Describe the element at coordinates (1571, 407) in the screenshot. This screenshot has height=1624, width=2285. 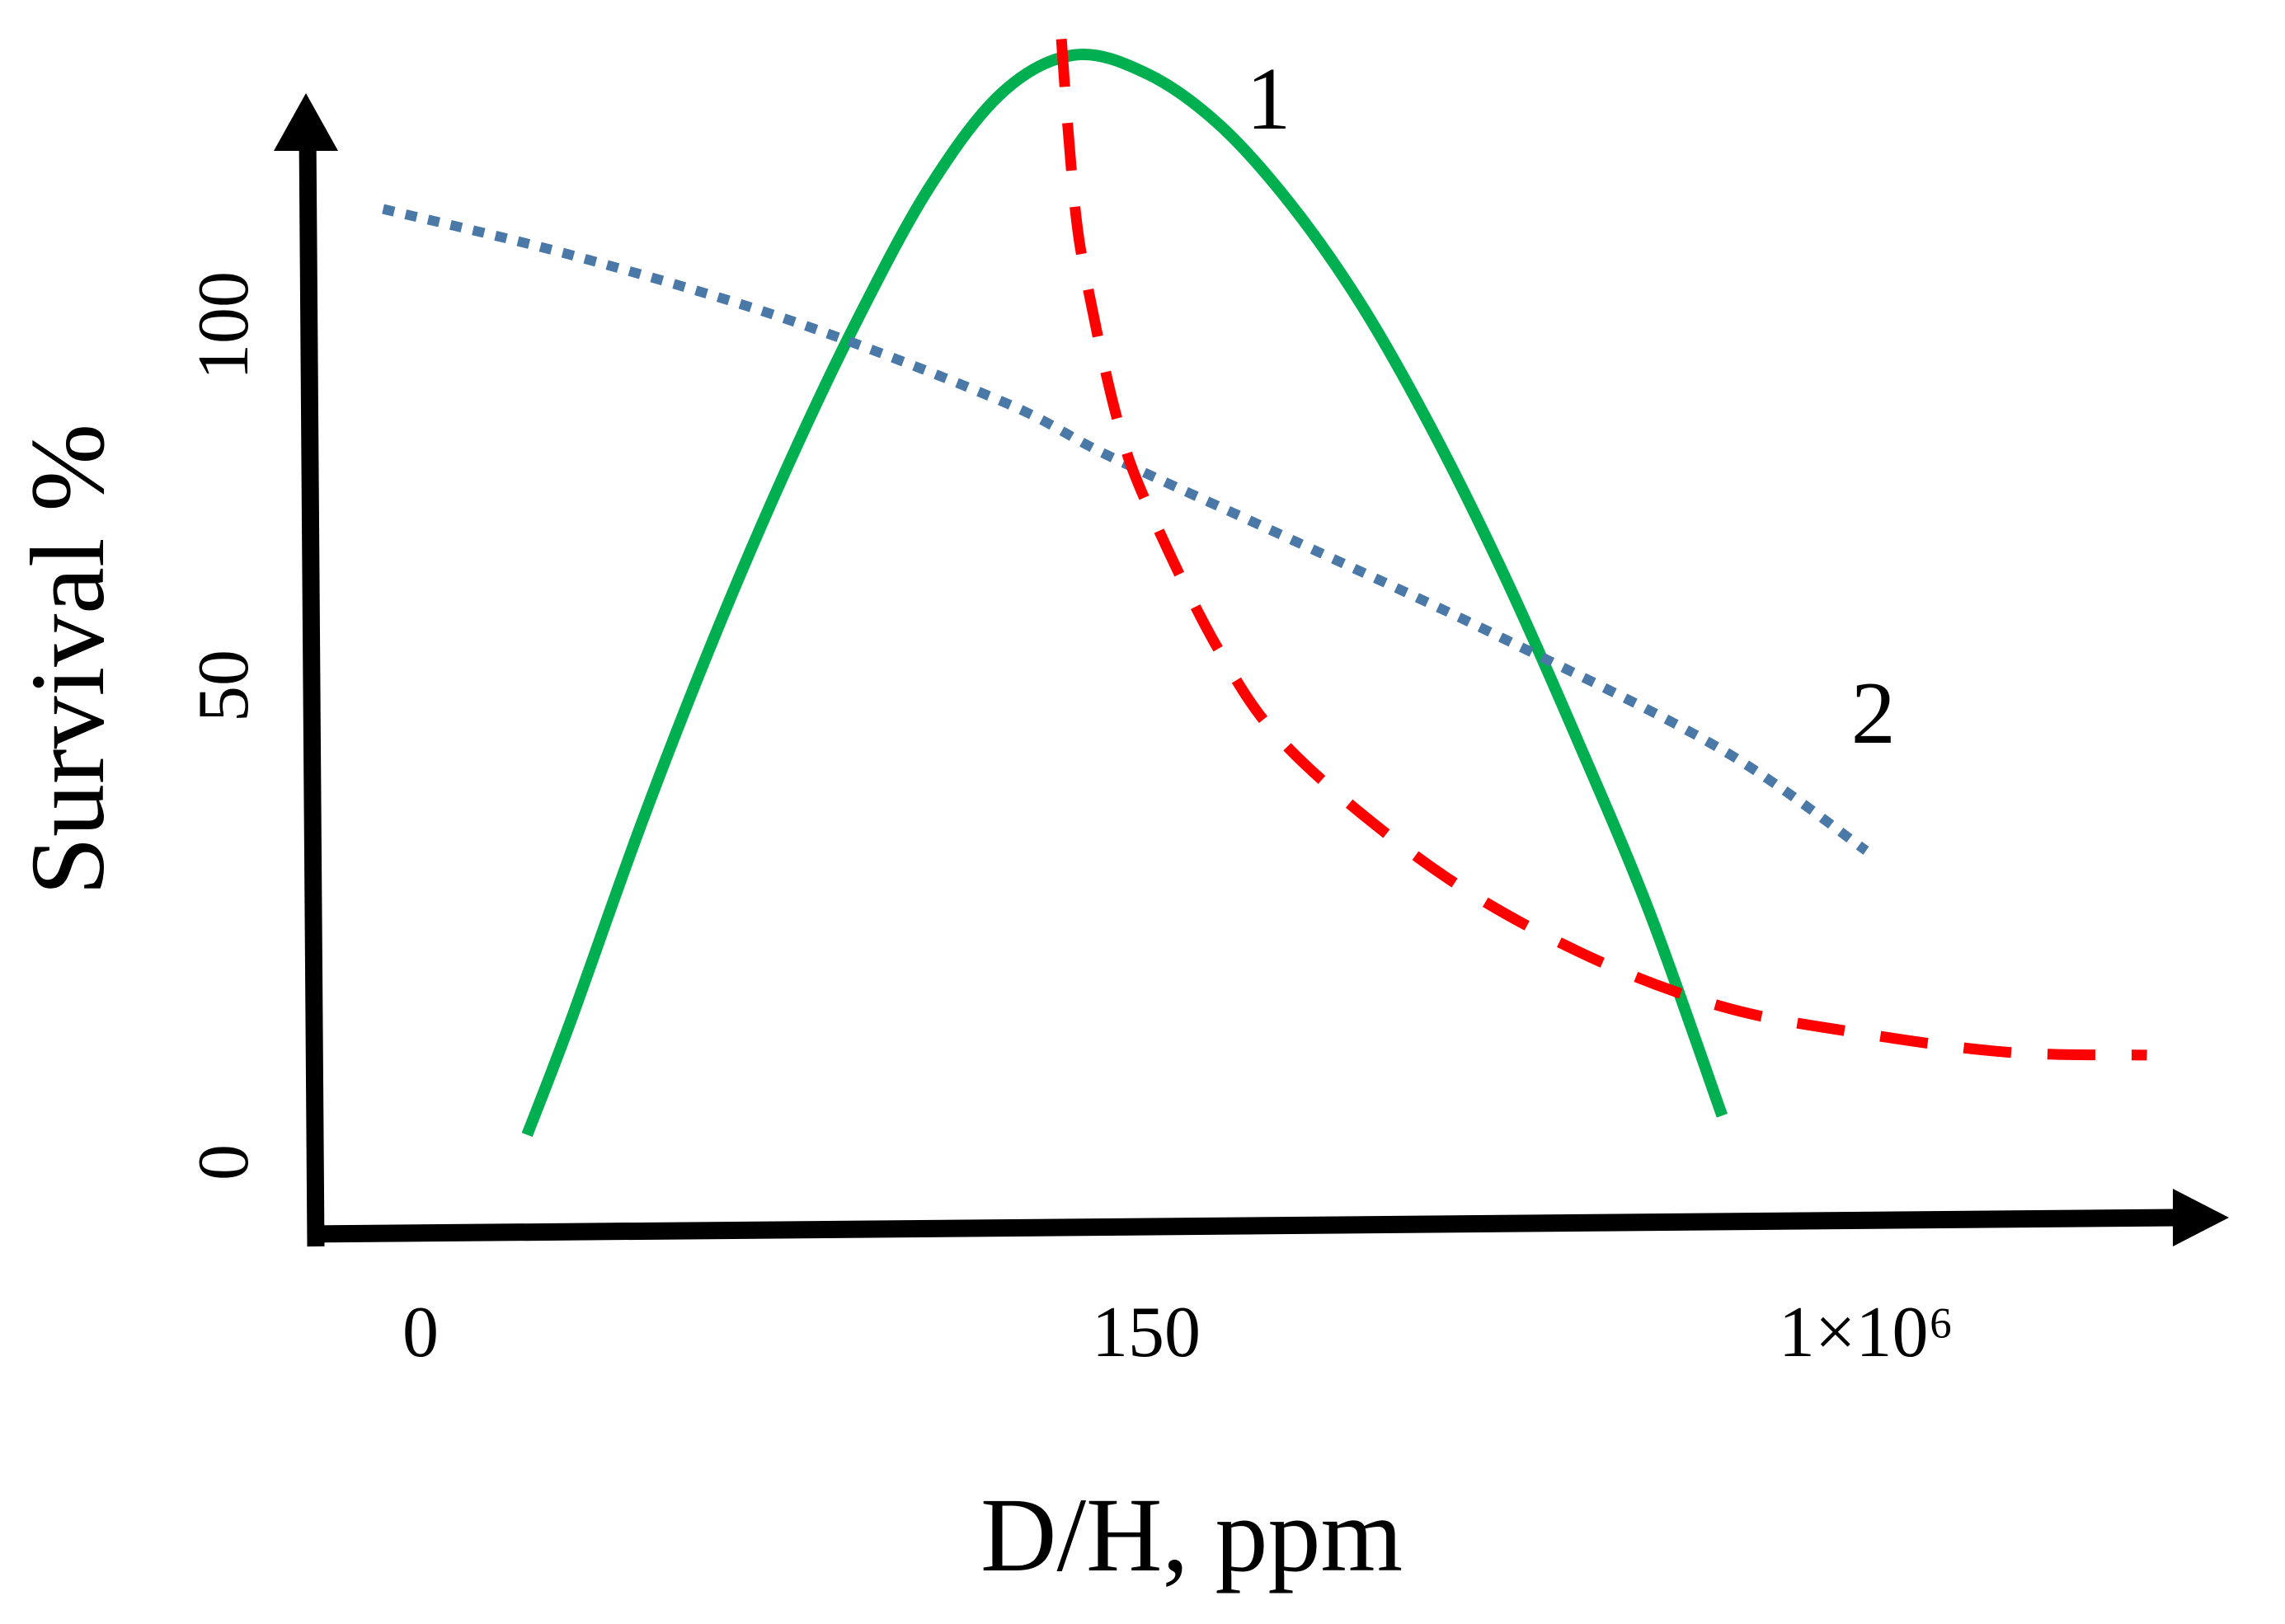
I see `curve-labels: 123` at that location.